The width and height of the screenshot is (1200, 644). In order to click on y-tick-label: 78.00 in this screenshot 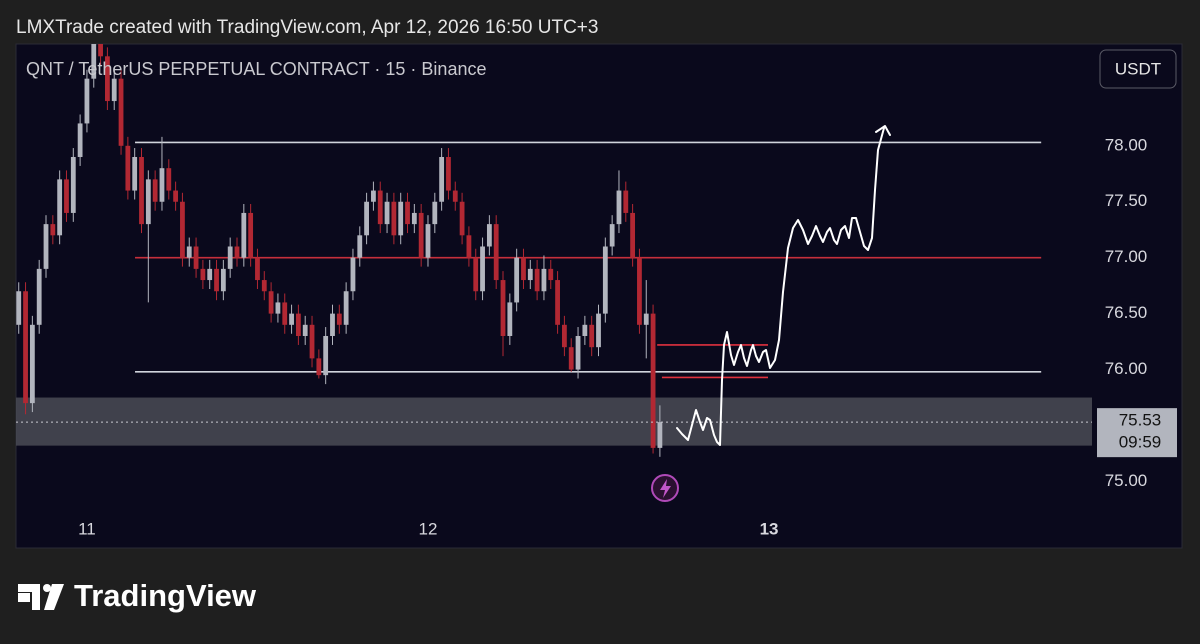, I will do `click(1126, 144)`.